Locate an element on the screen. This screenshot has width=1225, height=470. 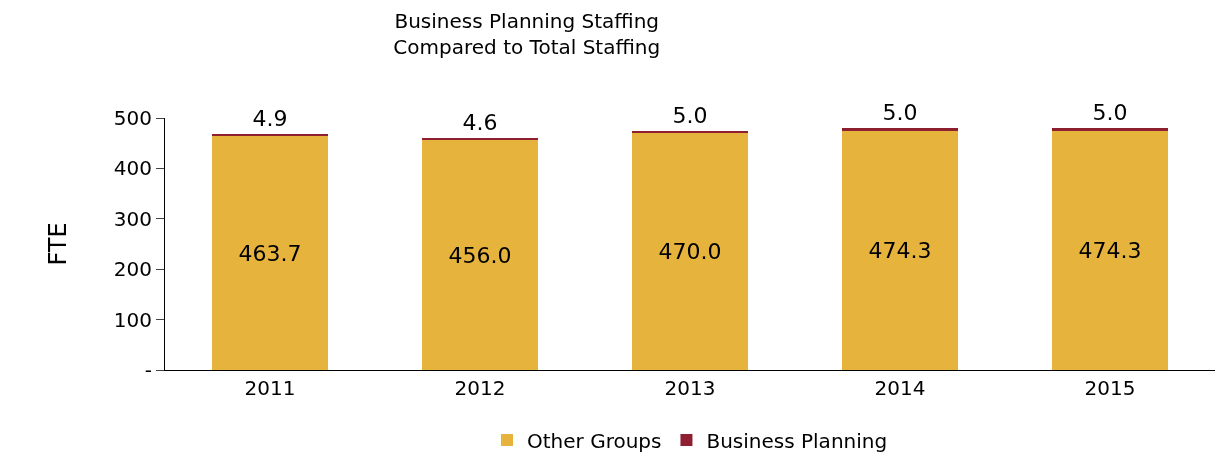
y-tick-label: 100 is located at coordinates (132, 319).